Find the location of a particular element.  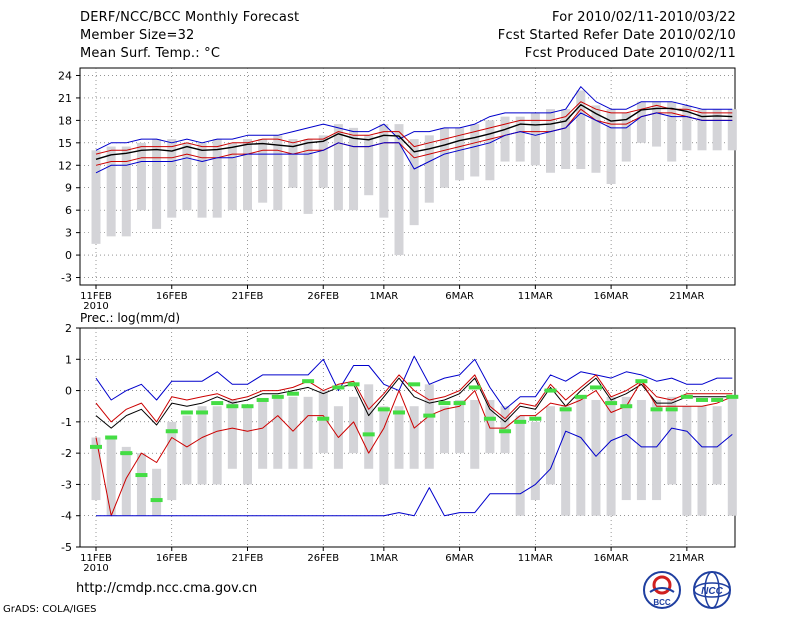

panel1-ytick-label: 6 is located at coordinates (68, 210).